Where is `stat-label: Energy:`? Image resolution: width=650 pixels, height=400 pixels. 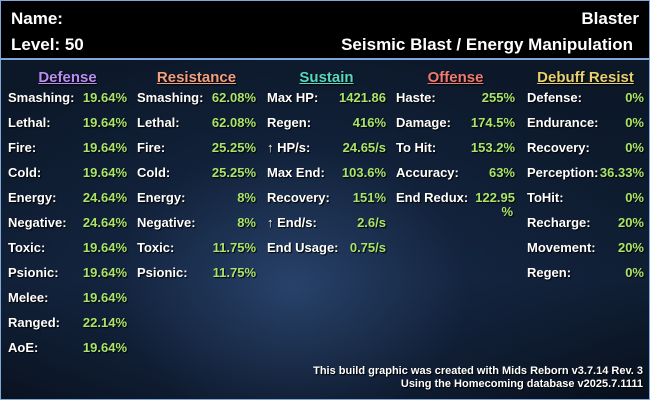
stat-label: Energy: is located at coordinates (32, 197).